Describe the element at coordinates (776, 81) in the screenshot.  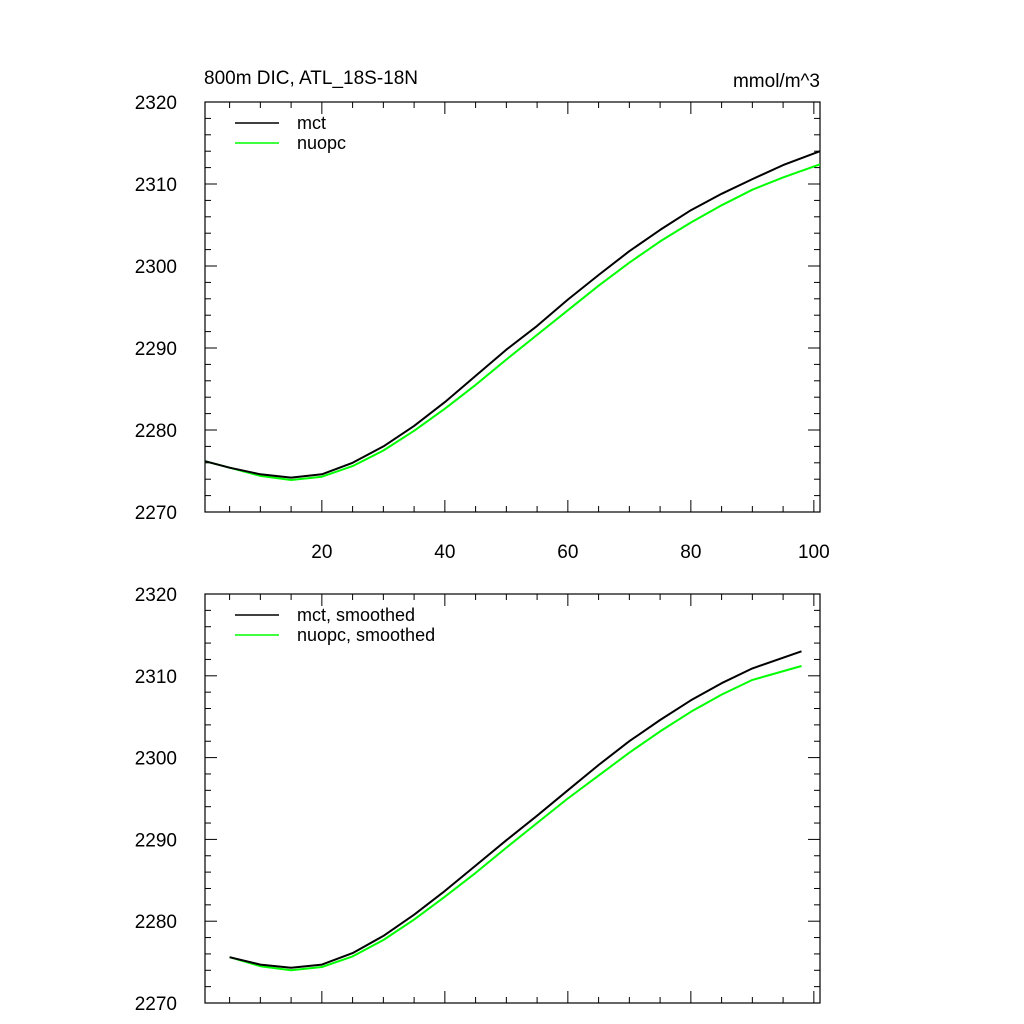
I see `units-label: mmol/m^3` at that location.